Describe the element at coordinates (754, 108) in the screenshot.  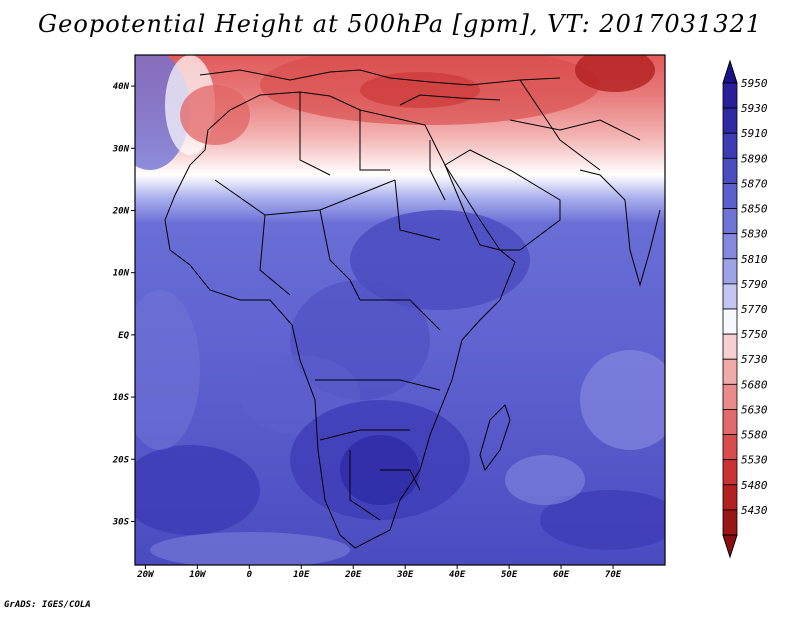
I see `colorbar-label: 5930` at that location.